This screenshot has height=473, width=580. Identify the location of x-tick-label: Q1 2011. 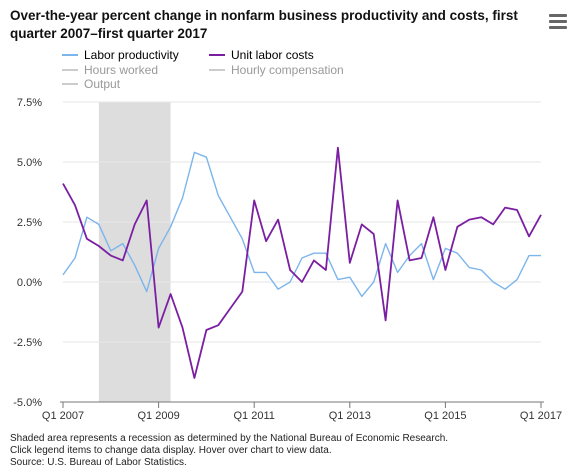
(254, 416).